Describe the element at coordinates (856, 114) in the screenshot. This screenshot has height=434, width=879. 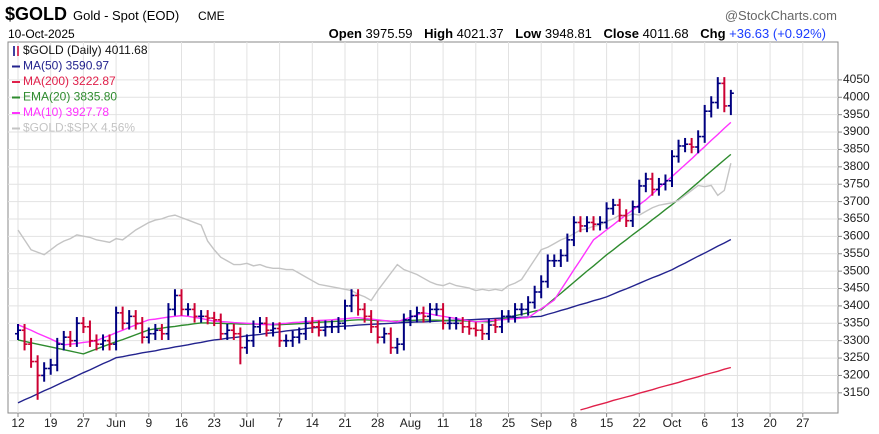
I see `y-tick-label: 3950` at that location.